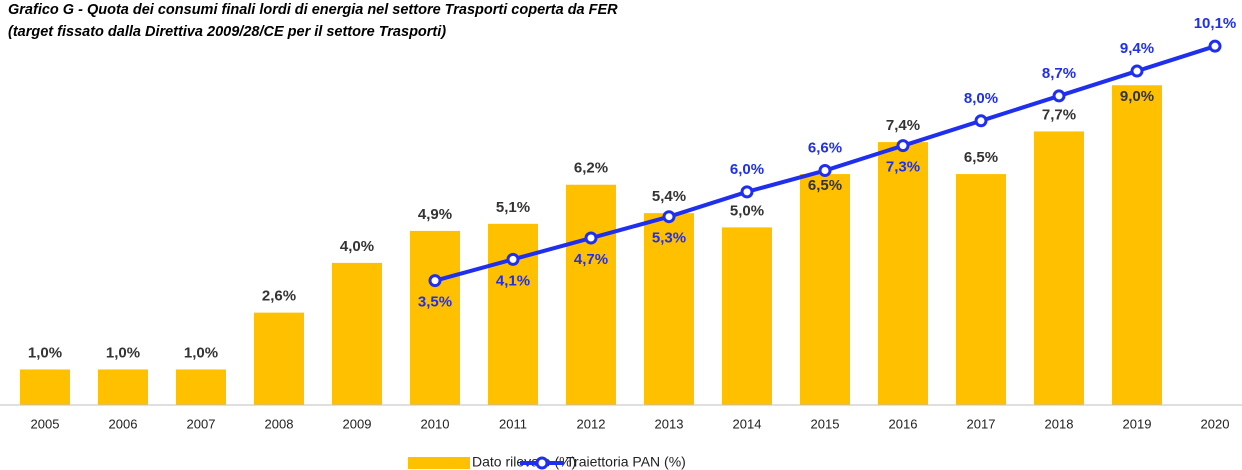 The width and height of the screenshot is (1242, 470). I want to click on bar-value-label: 7,4%, so click(903, 125).